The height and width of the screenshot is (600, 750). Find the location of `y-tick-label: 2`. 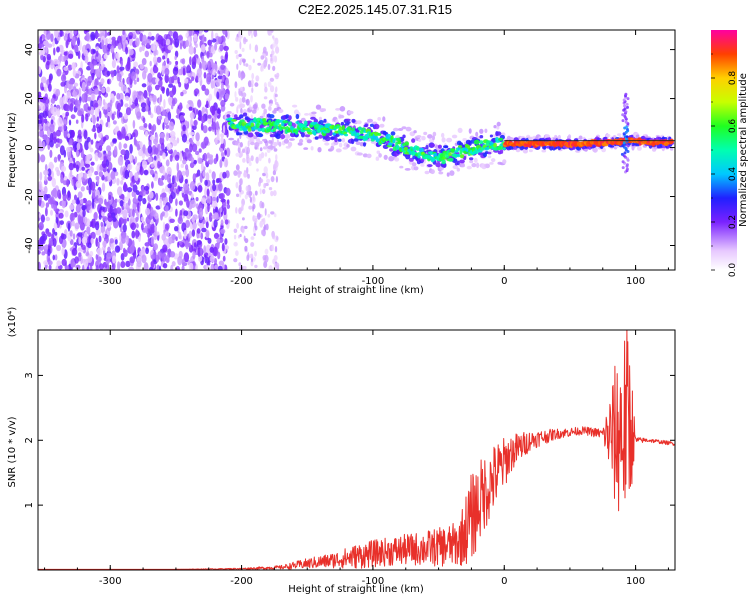

y-tick-label: 2 is located at coordinates (29, 440).